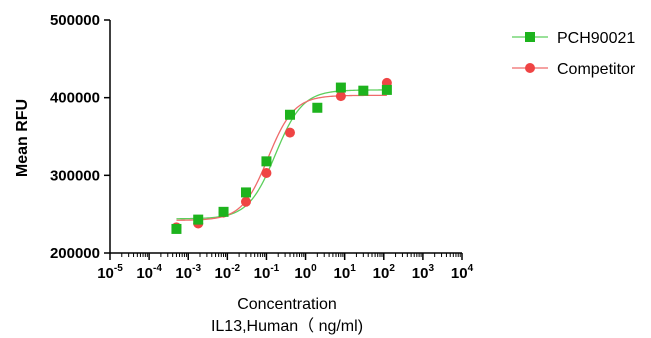 Image resolution: width=651 pixels, height=338 pixels. Describe the element at coordinates (22, 138) in the screenshot. I see `y-axis-label: Mean RFU` at that location.